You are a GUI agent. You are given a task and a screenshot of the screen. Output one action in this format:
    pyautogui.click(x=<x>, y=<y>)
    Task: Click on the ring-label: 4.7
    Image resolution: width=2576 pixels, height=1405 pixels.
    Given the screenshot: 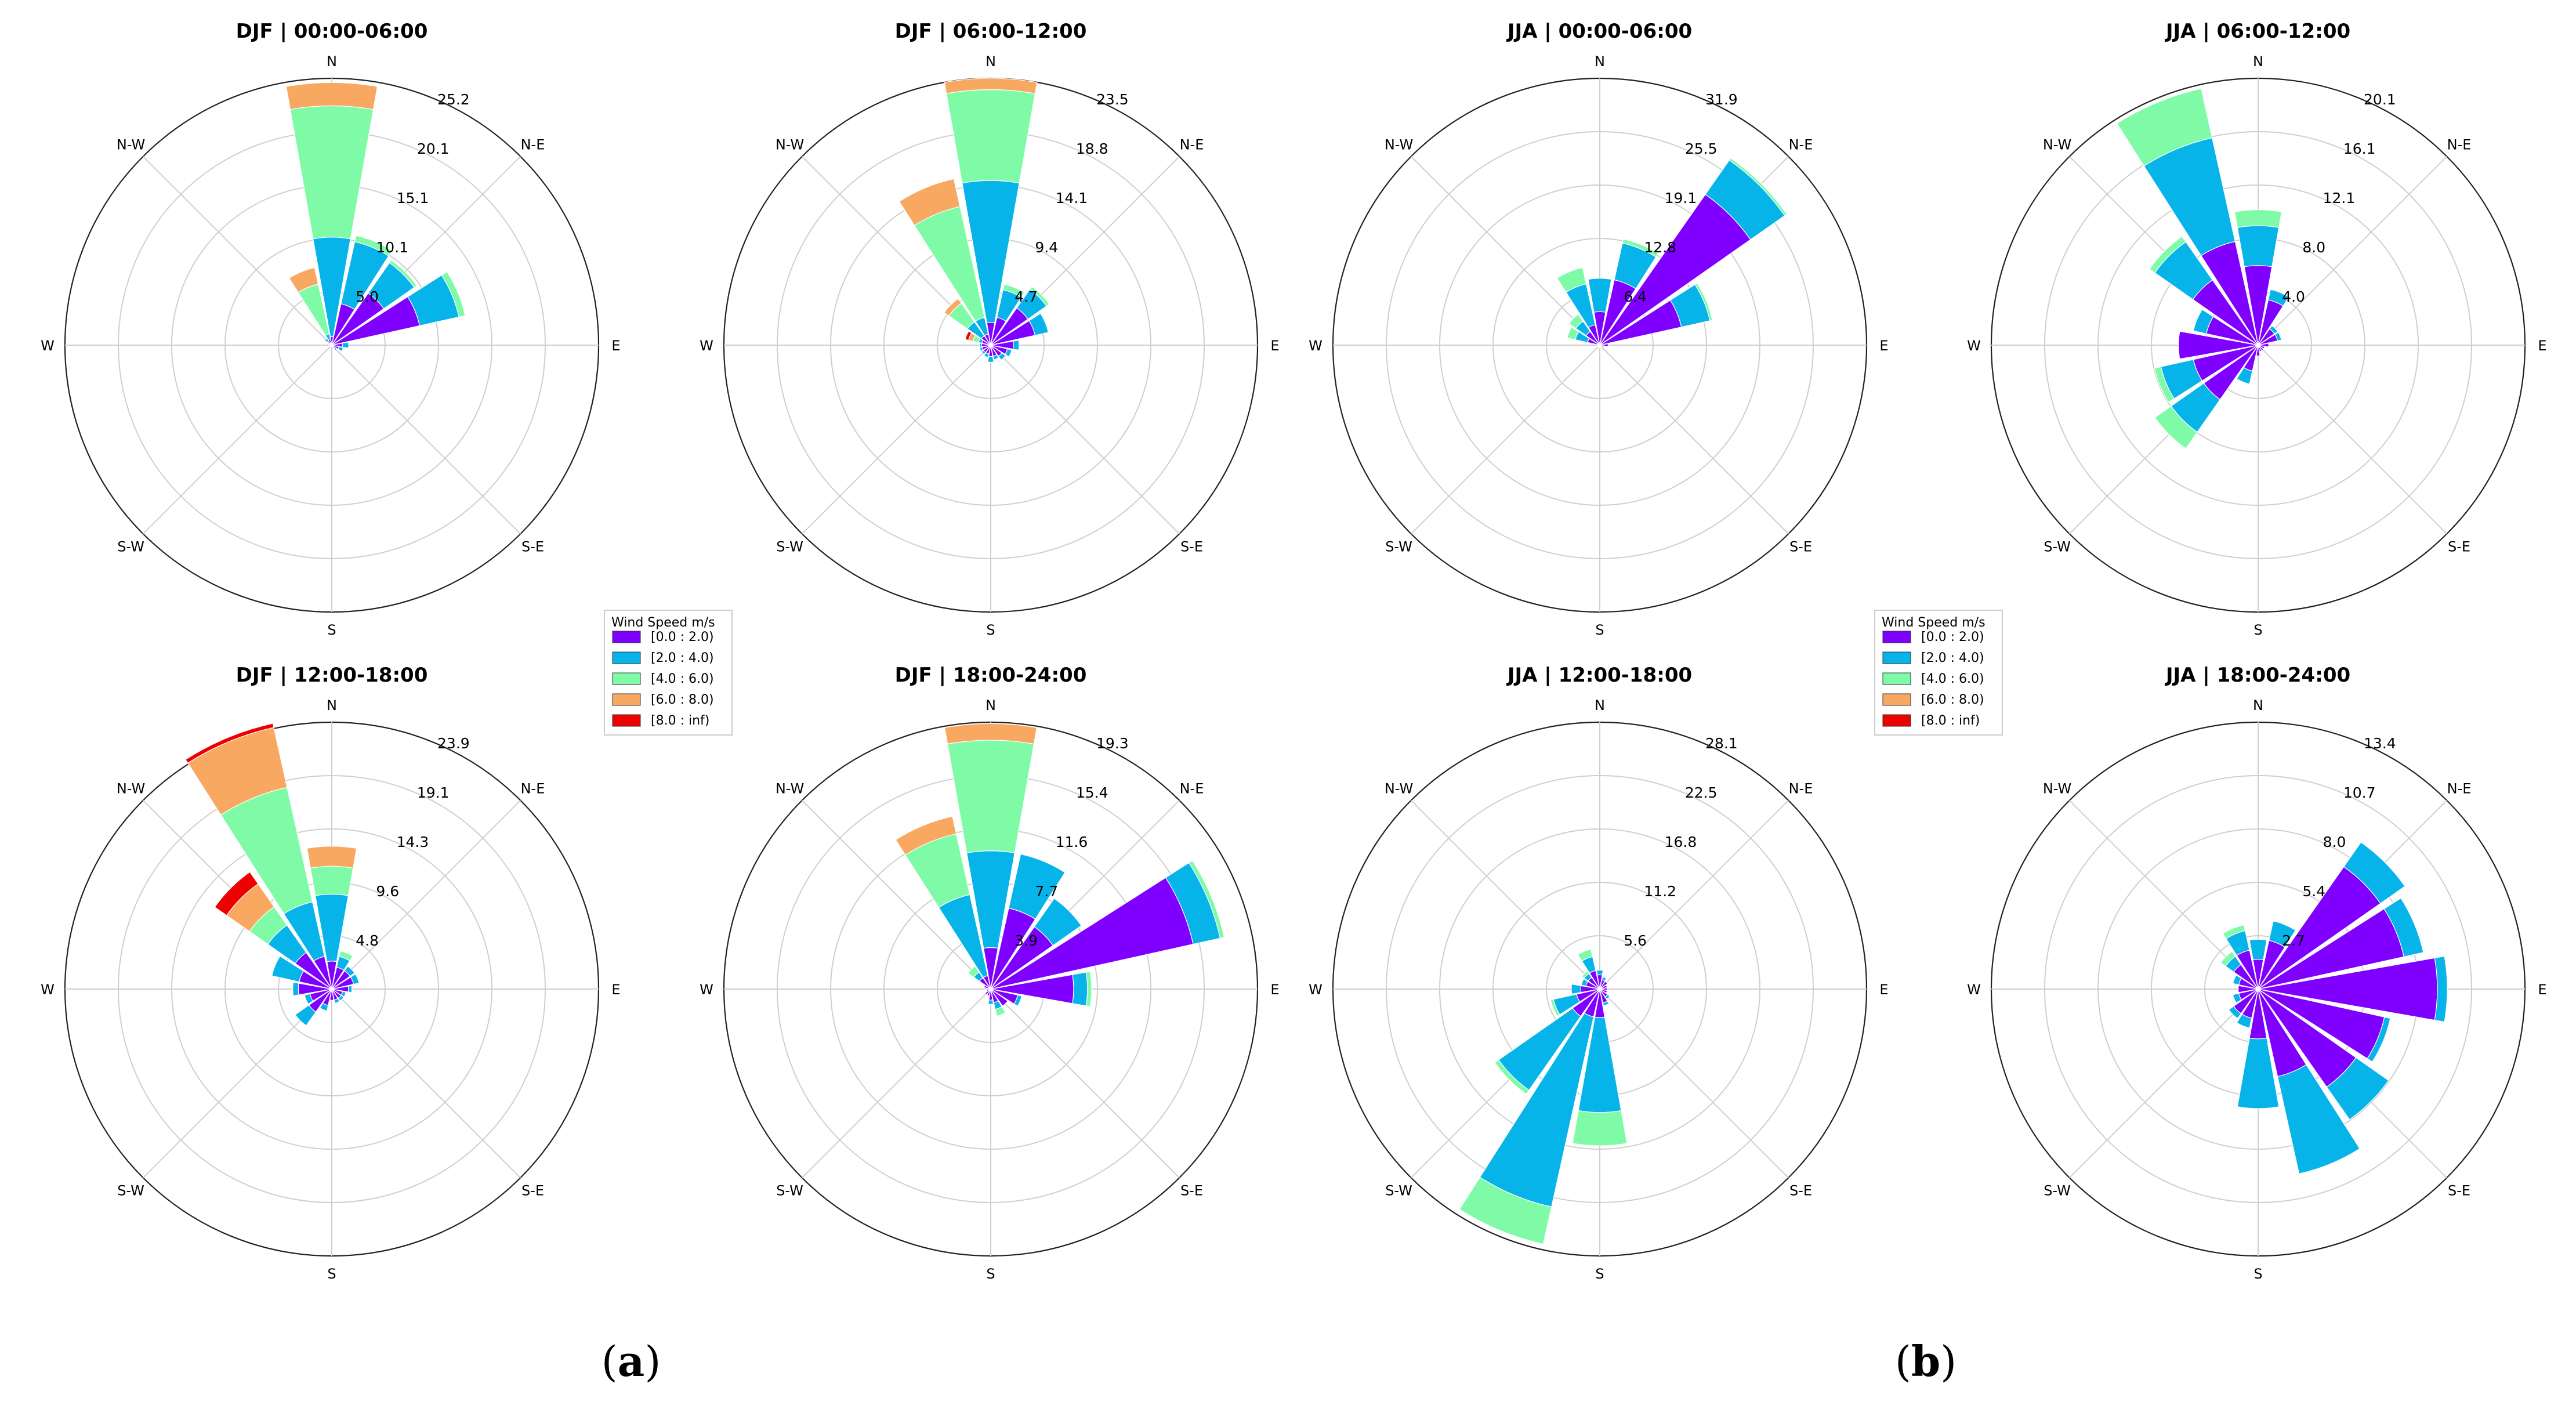 What is the action you would take?
    pyautogui.click(x=1027, y=297)
    